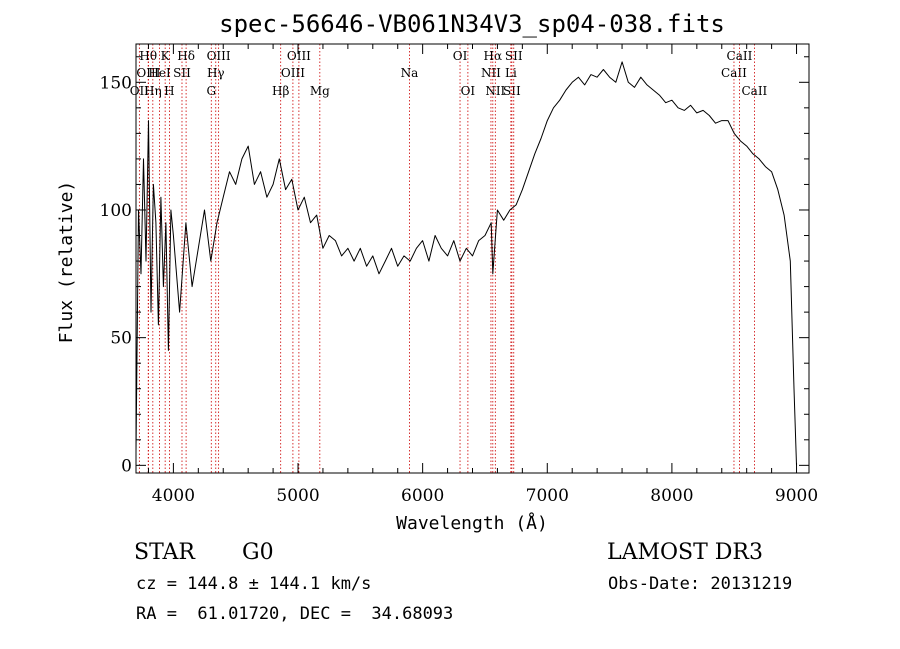 The image size is (900, 649). Describe the element at coordinates (121, 339) in the screenshot. I see `y-tick-label: 50` at that location.